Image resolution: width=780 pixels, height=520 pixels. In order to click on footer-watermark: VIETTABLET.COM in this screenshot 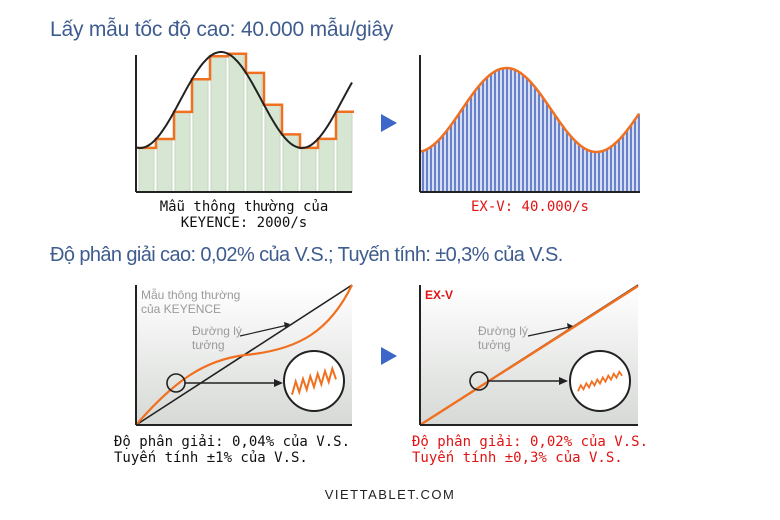, I will do `click(390, 494)`.